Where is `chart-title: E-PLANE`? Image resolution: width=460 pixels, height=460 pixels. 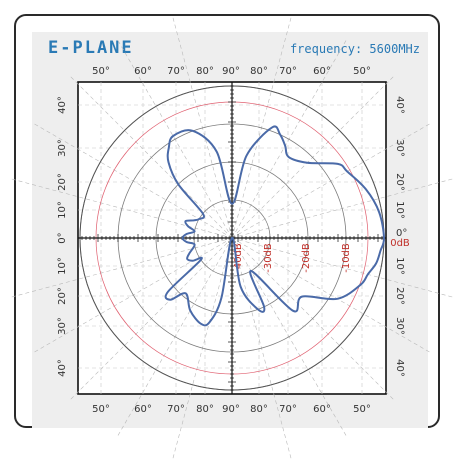 chart-title: E-PLANE is located at coordinates (91, 48).